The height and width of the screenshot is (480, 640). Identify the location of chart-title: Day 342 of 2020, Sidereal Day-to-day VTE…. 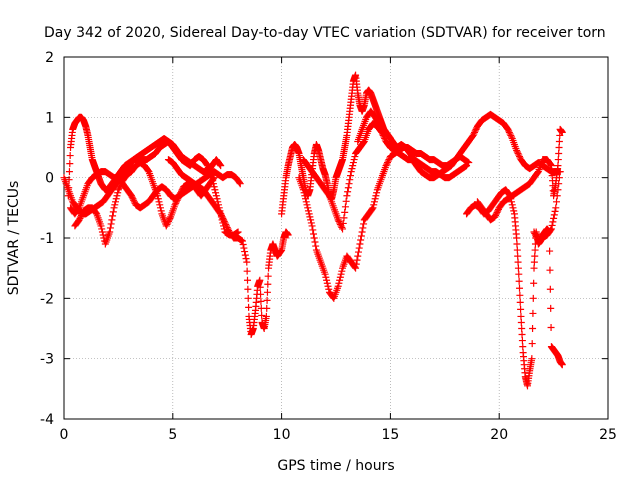
(325, 33).